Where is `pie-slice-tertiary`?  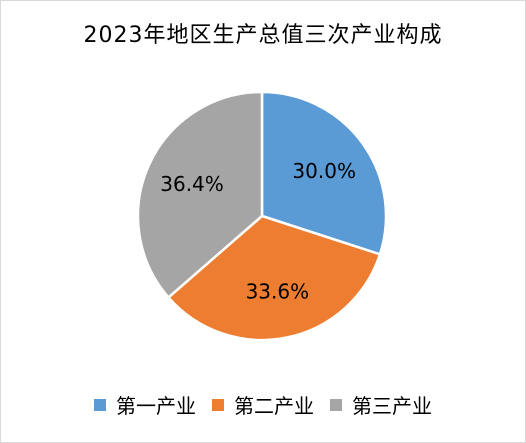 pie-slice-tertiary is located at coordinates (200, 194).